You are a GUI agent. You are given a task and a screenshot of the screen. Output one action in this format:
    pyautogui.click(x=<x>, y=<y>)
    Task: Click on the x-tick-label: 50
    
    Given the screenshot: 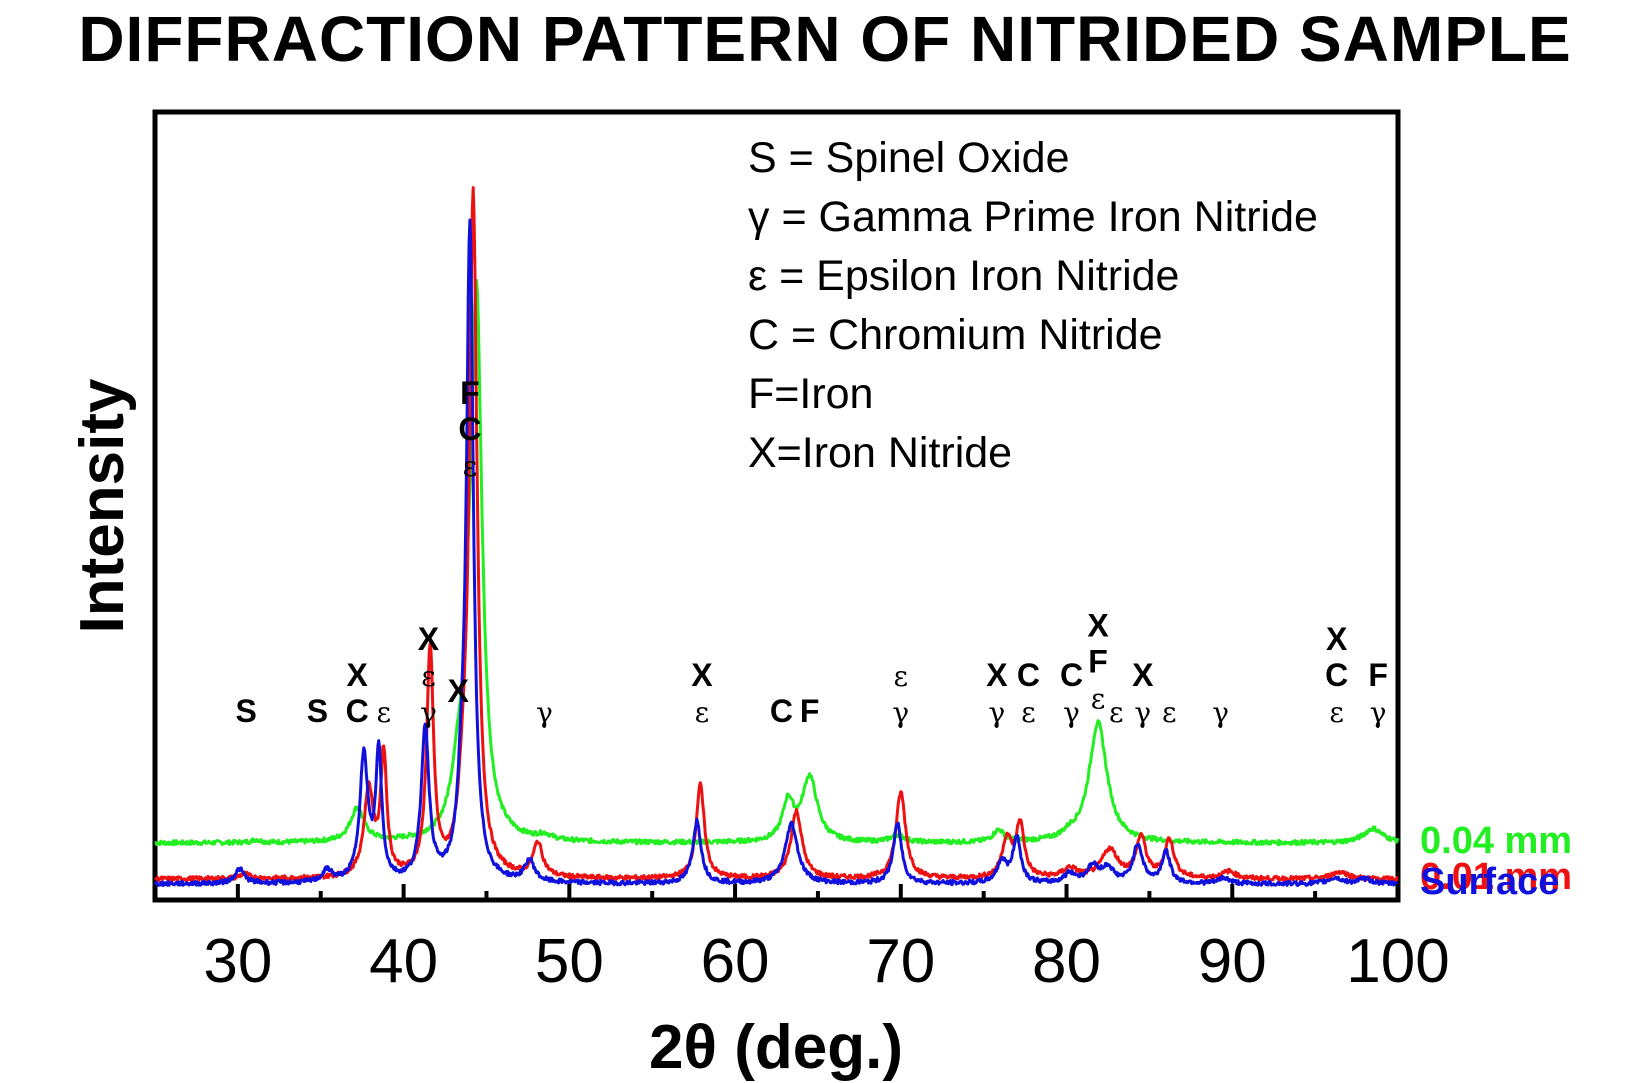 What is the action you would take?
    pyautogui.click(x=569, y=961)
    